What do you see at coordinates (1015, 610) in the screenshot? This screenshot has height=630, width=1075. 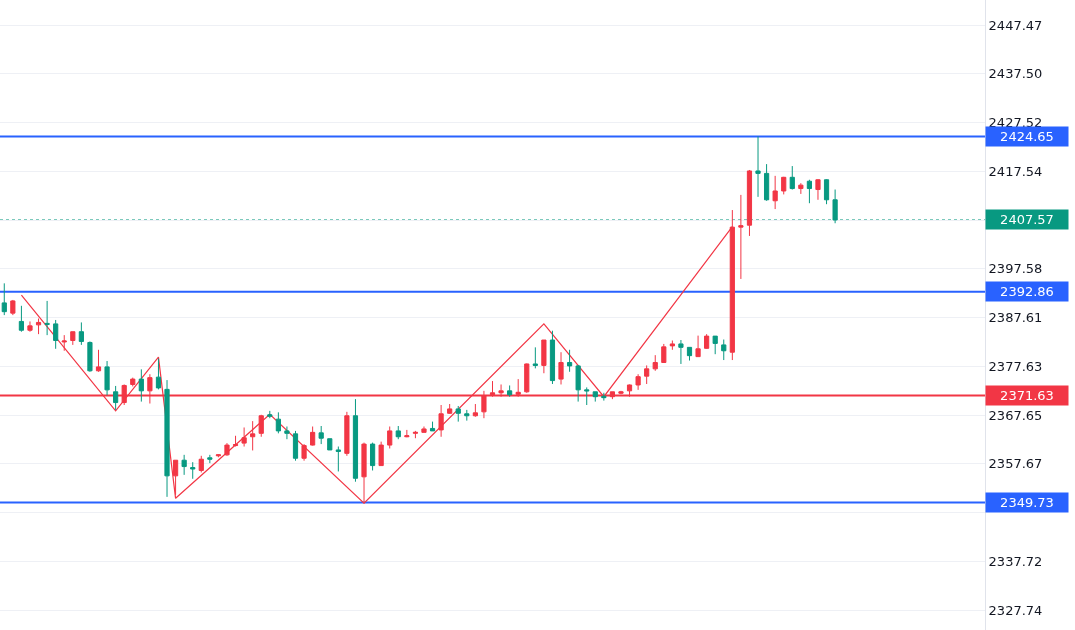 I see `y-tick-label: 2327.74` at bounding box center [1015, 610].